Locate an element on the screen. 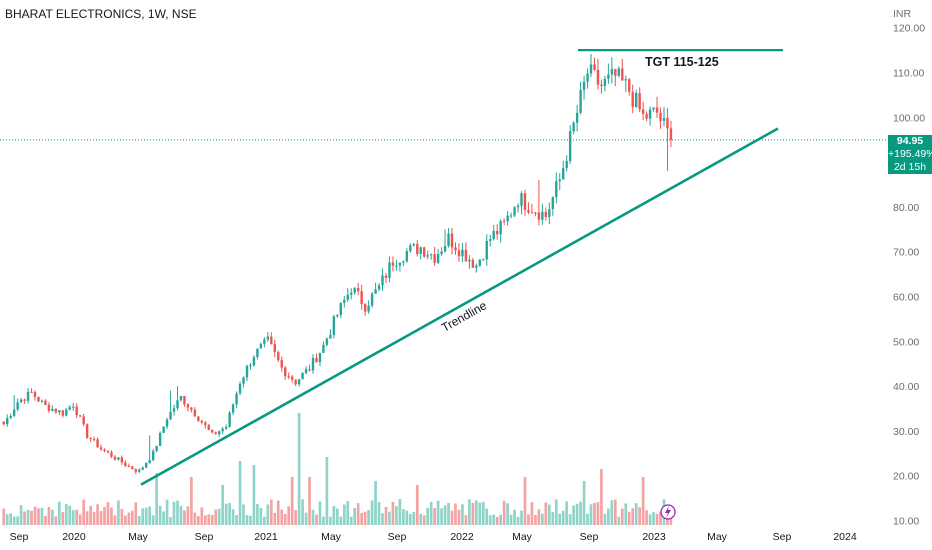 The height and width of the screenshot is (550, 932). time-tick-label: May is located at coordinates (717, 537).